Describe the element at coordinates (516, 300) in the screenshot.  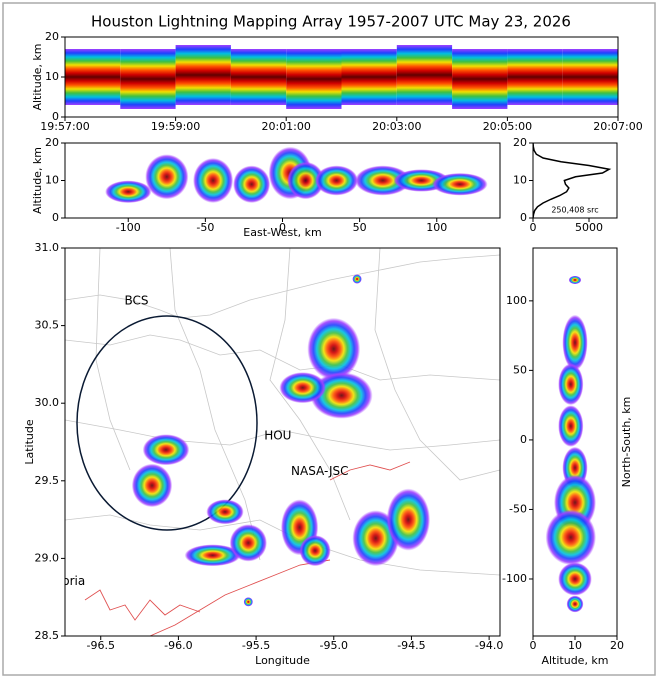
I see `y-tick-label: 100` at that location.